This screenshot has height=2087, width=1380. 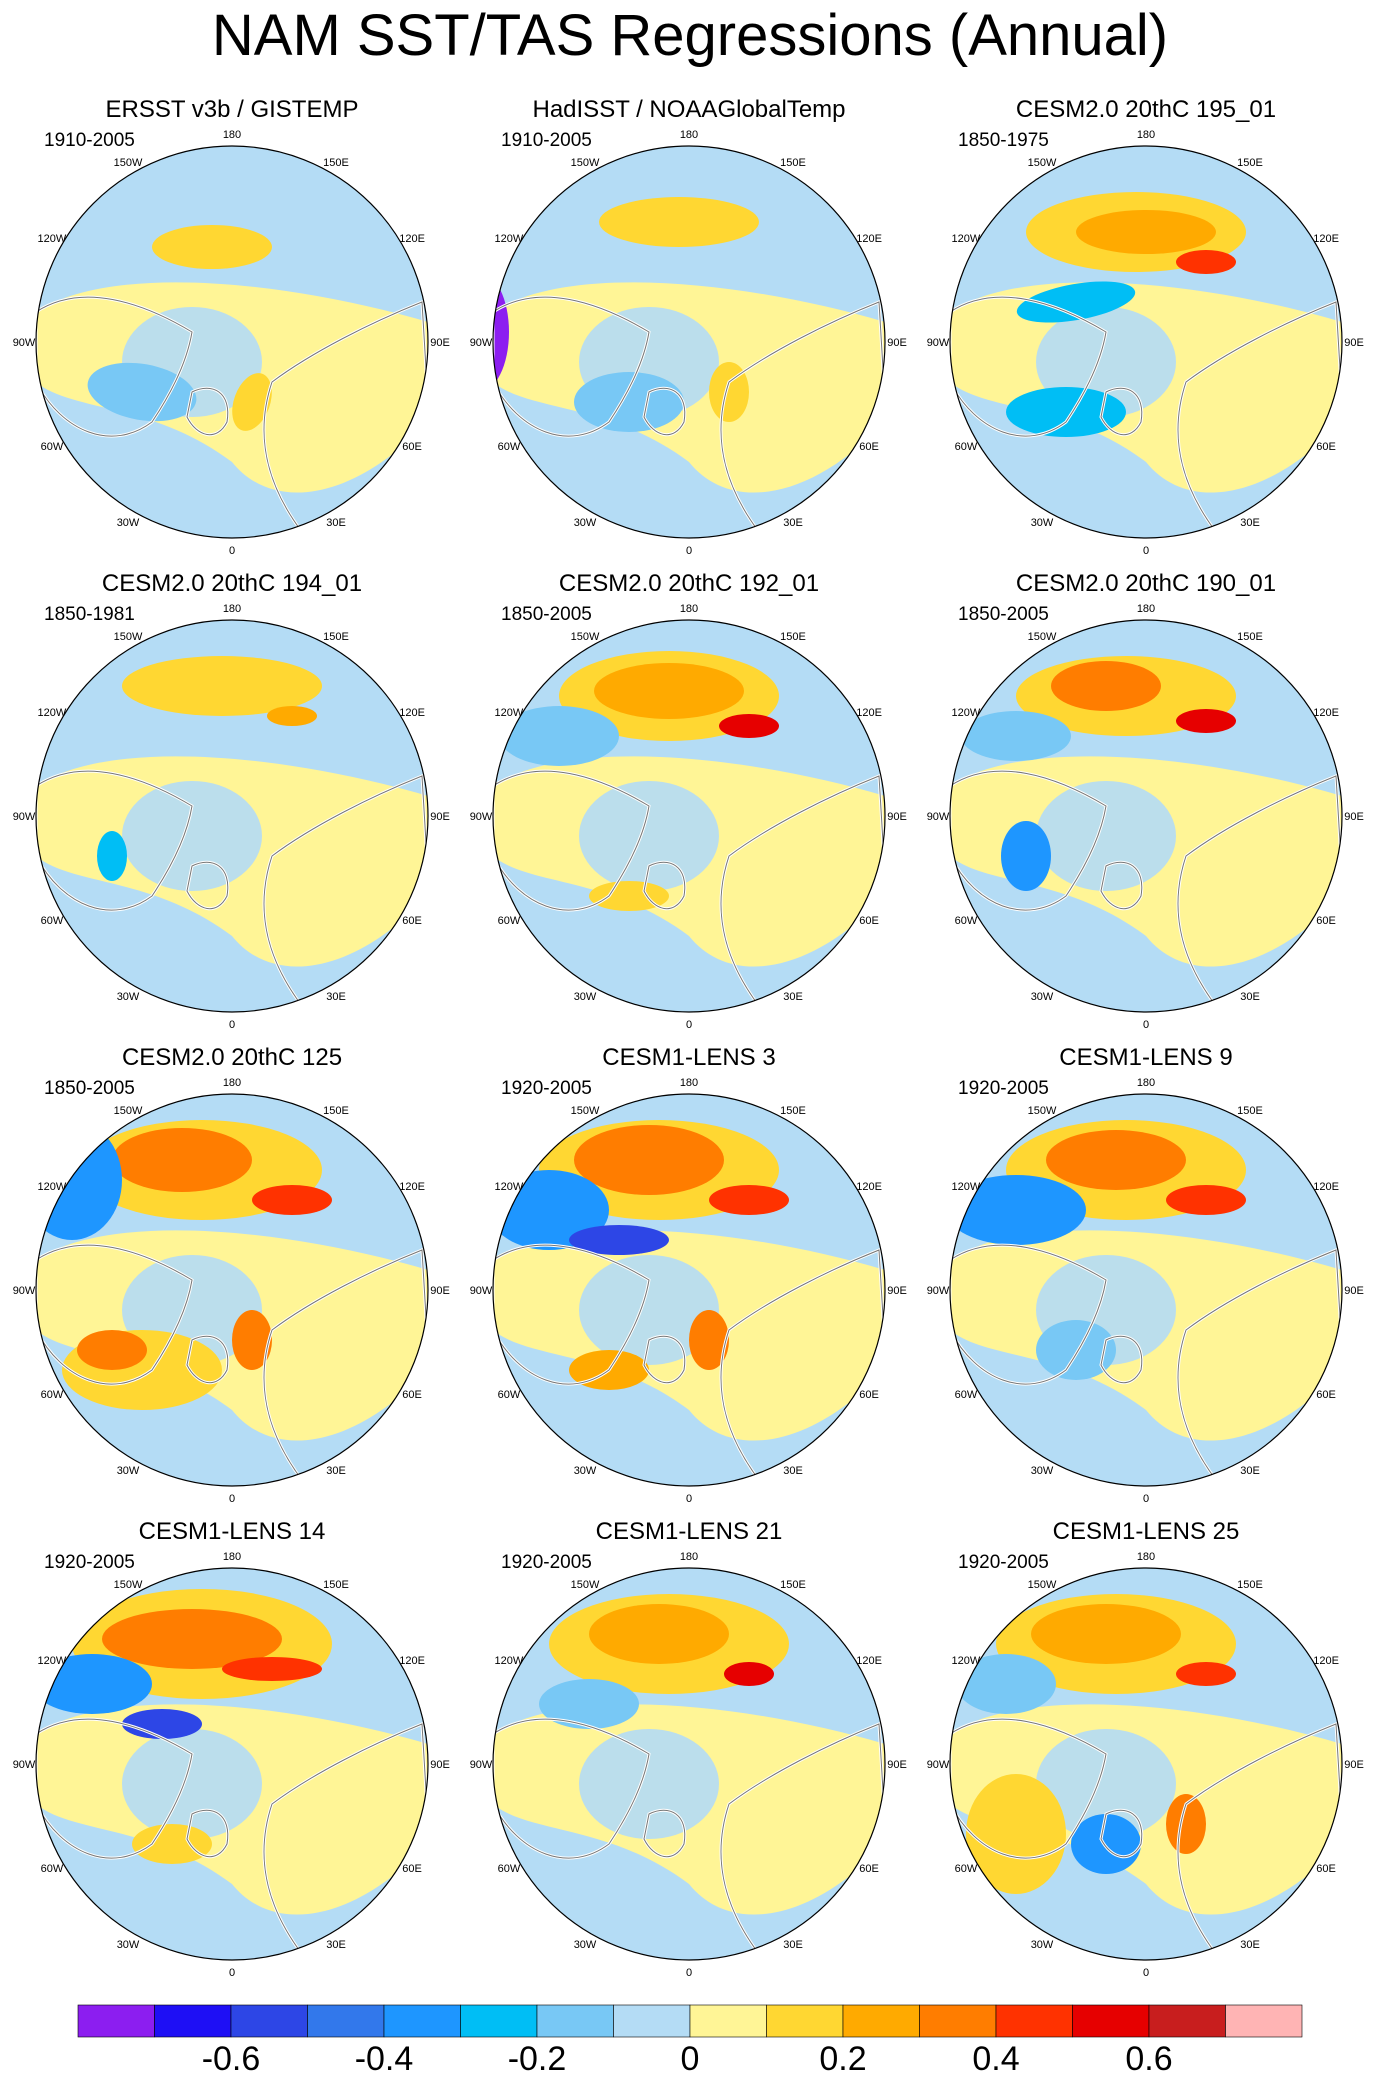 I want to click on panel-title: CESM1-LENS 25, so click(x=1146, y=1531).